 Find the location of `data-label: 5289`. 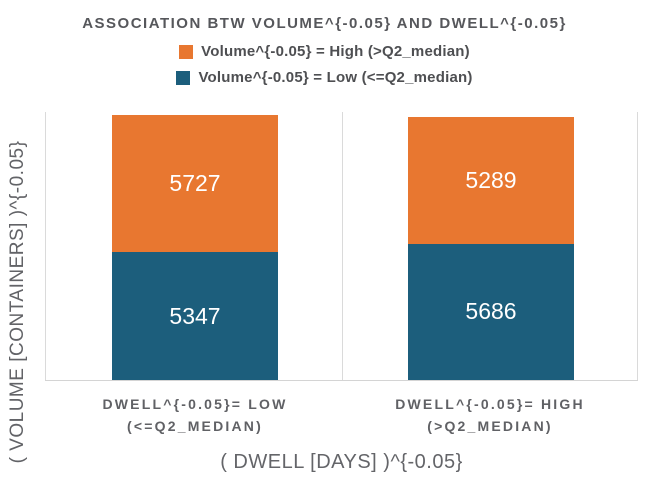

data-label: 5289 is located at coordinates (491, 180).